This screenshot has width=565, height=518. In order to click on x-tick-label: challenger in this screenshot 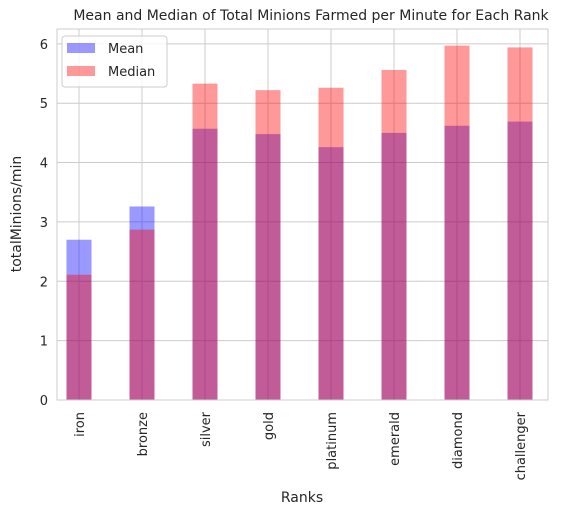, I will do `click(521, 445)`.